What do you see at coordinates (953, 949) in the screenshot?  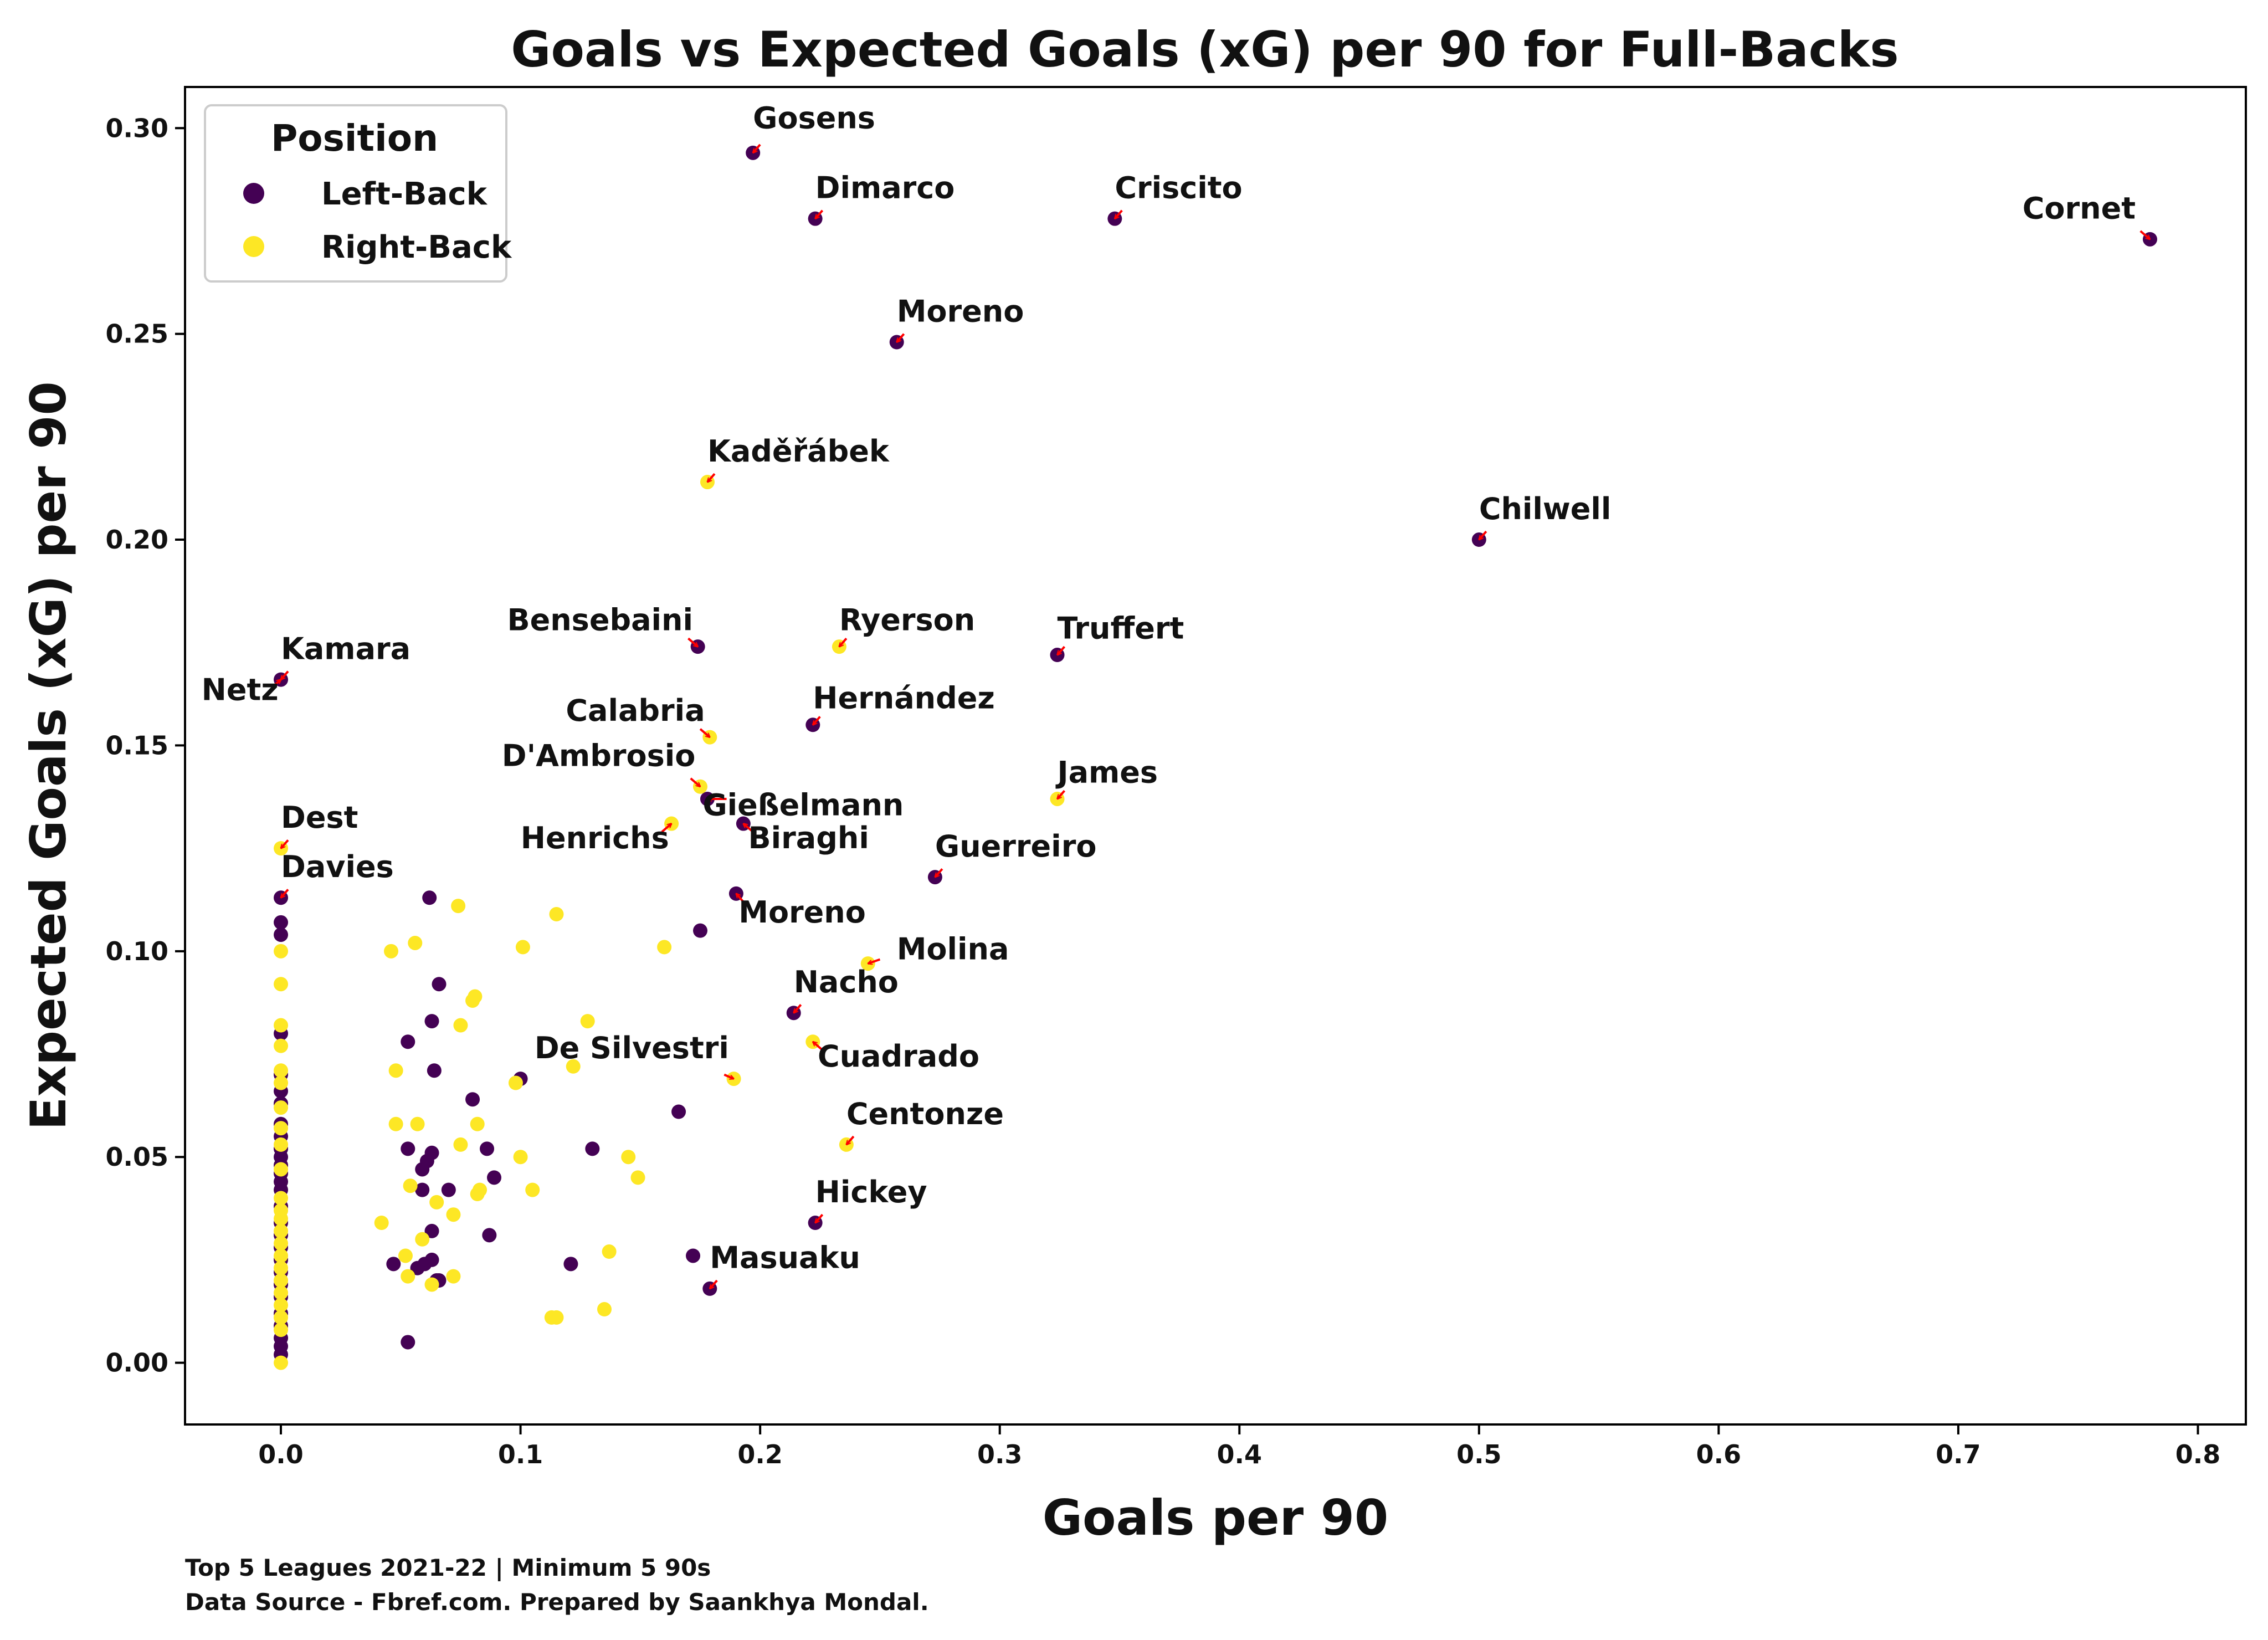 I see `annotation-label: Molina` at bounding box center [953, 949].